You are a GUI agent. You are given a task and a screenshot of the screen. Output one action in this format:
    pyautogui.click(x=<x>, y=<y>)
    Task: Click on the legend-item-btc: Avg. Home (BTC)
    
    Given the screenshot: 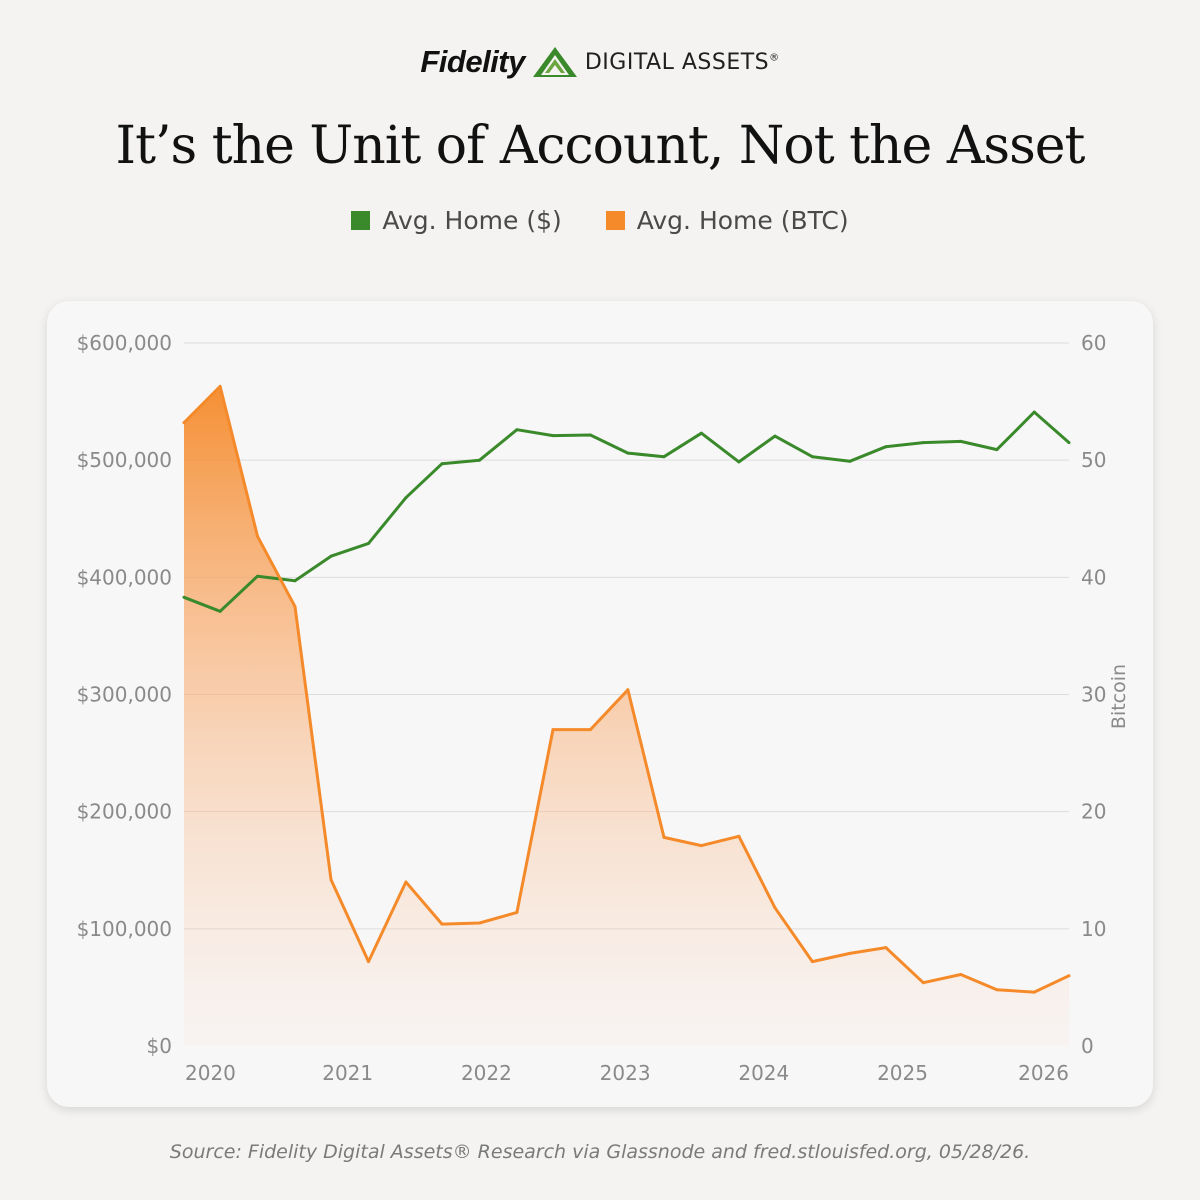 What is the action you would take?
    pyautogui.click(x=727, y=220)
    